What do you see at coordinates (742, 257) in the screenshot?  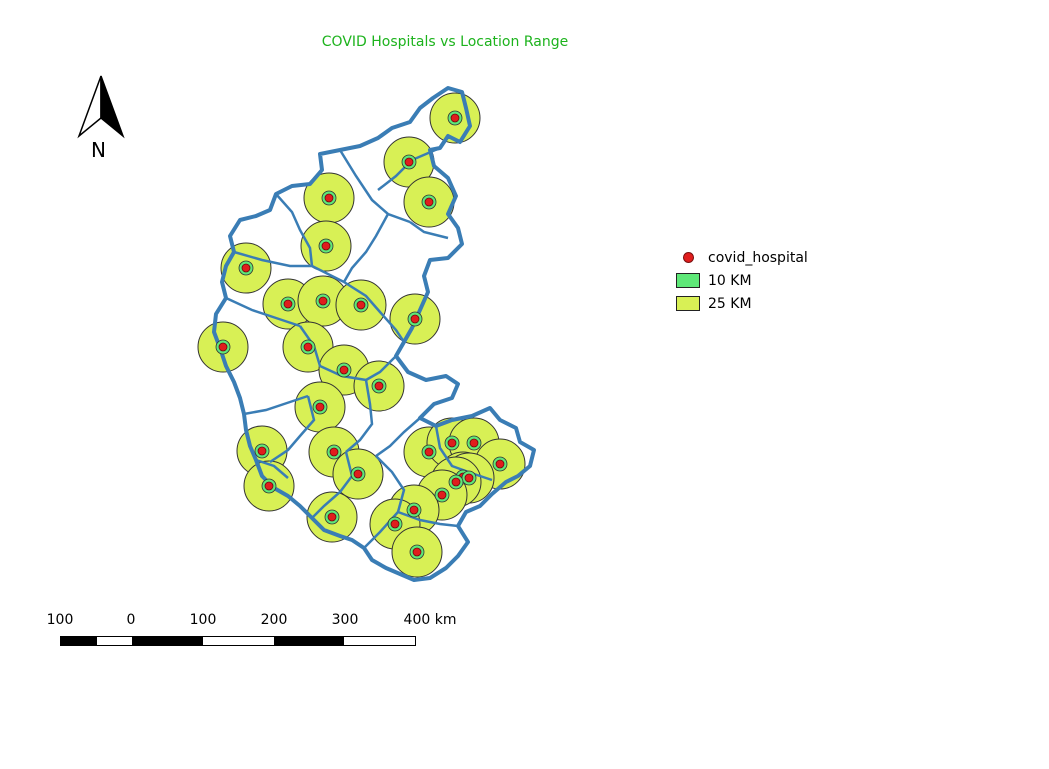 I see `legend-item-covid-hospital: covid_hospital` at bounding box center [742, 257].